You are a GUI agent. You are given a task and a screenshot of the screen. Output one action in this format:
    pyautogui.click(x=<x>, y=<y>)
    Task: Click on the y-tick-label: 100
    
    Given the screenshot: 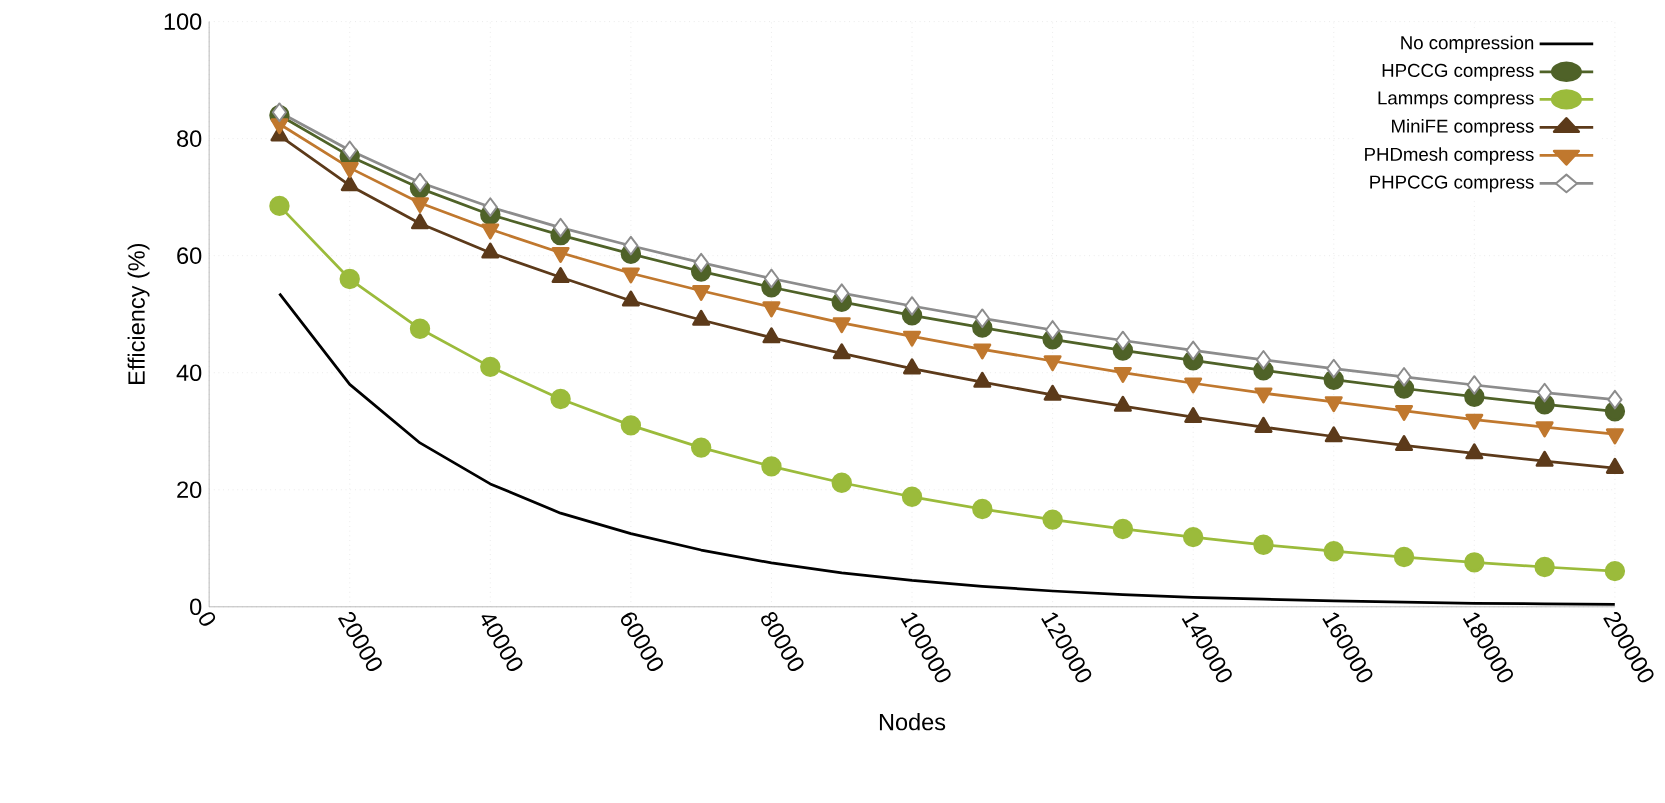 What is the action you would take?
    pyautogui.click(x=183, y=21)
    